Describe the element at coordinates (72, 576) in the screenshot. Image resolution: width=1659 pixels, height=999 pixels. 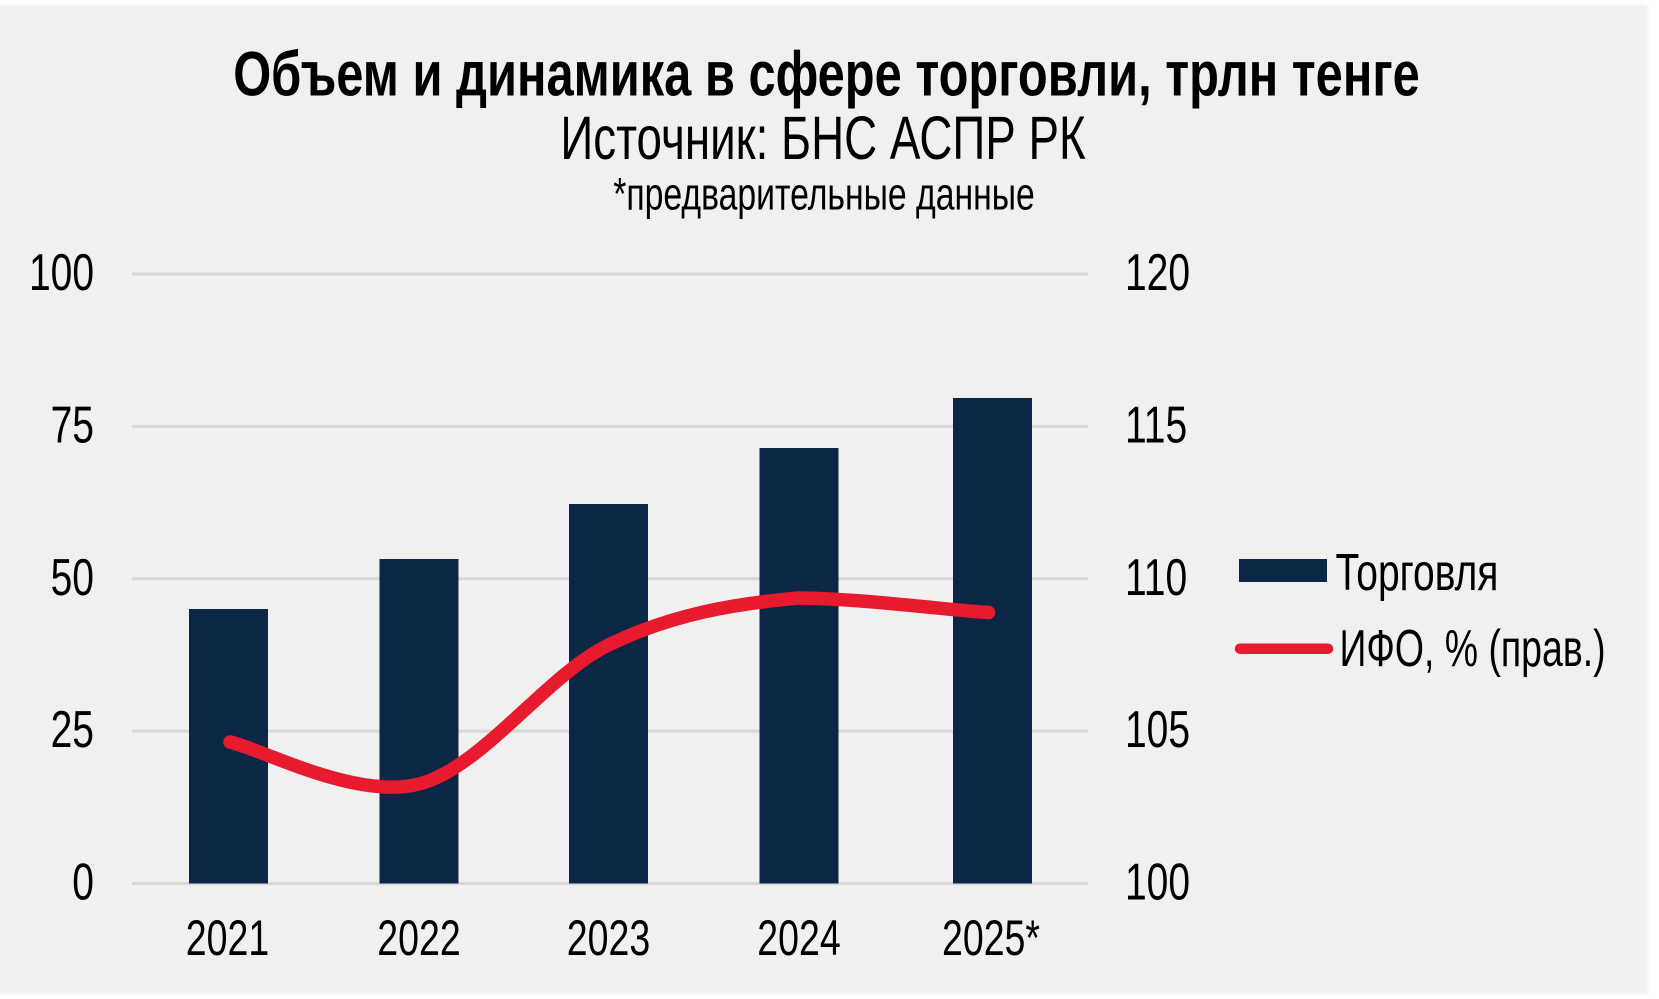
I see `svg-text: 50` at that location.